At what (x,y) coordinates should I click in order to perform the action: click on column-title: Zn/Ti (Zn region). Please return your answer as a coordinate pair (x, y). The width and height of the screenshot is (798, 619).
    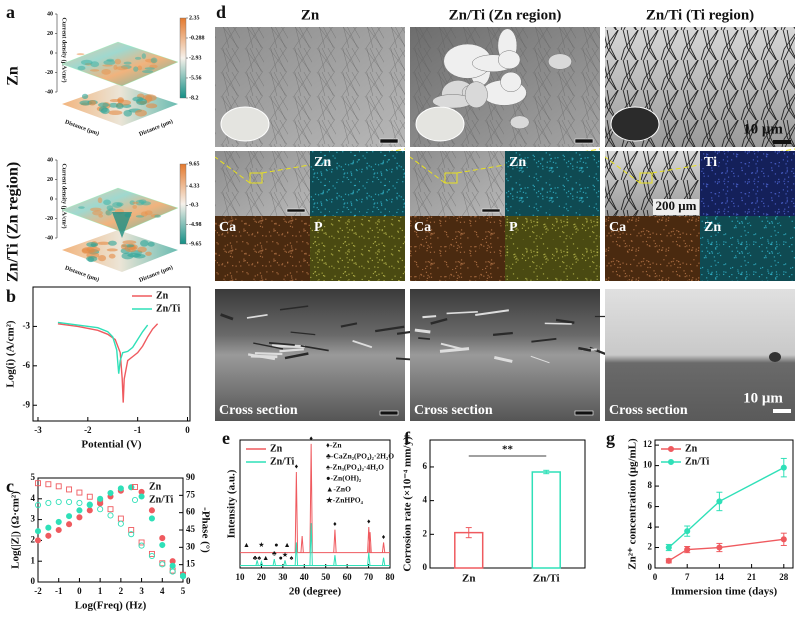
    Looking at the image, I should click on (505, 15).